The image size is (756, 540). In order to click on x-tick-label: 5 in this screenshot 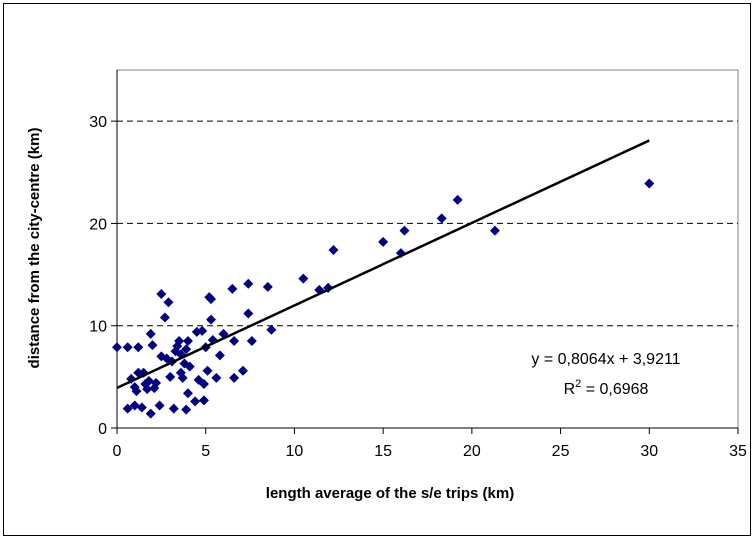, I will do `click(205, 451)`.